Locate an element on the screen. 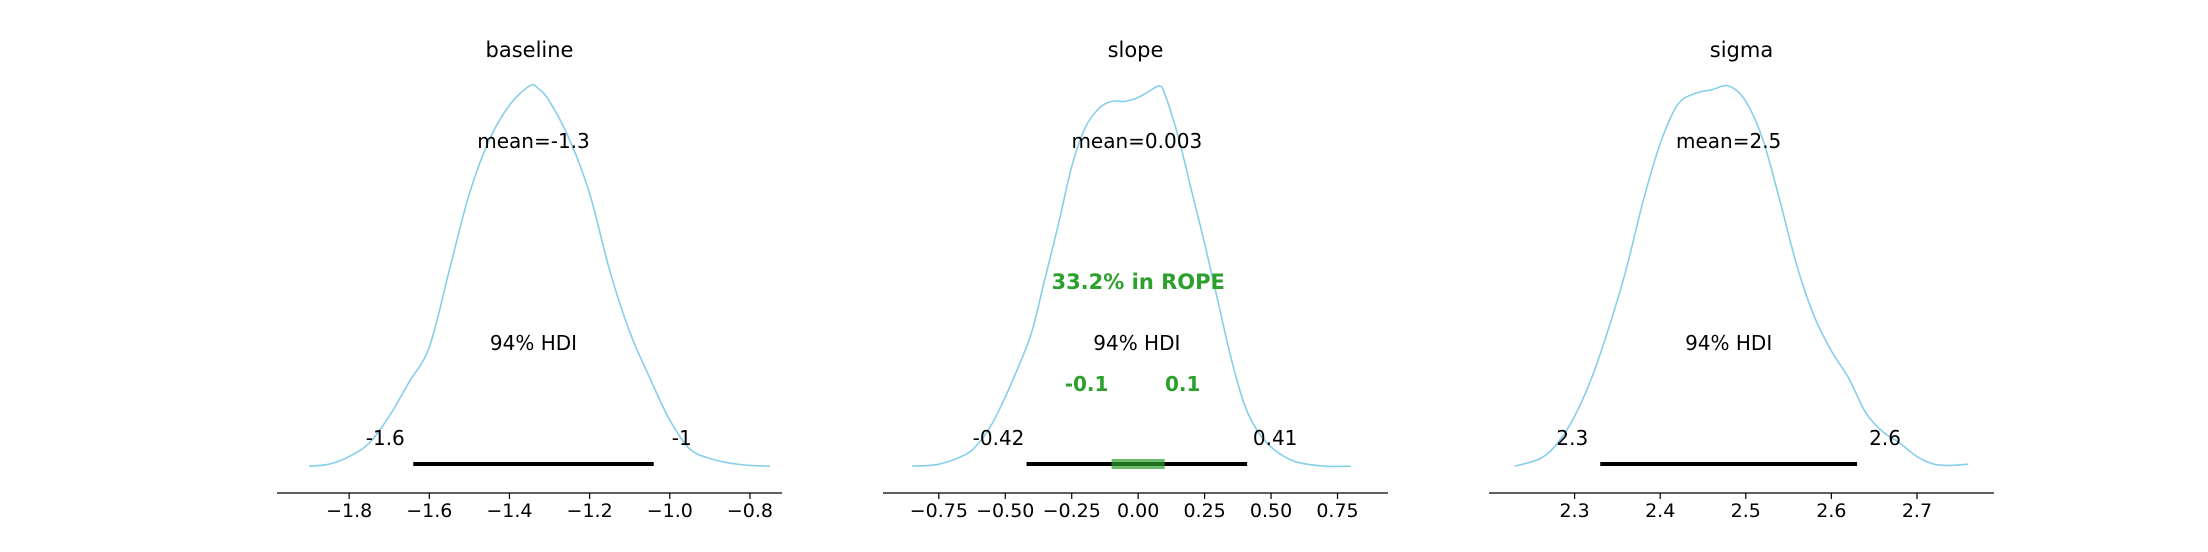 The image size is (2208, 552). x-tick-label: −0.25 is located at coordinates (1072, 511).